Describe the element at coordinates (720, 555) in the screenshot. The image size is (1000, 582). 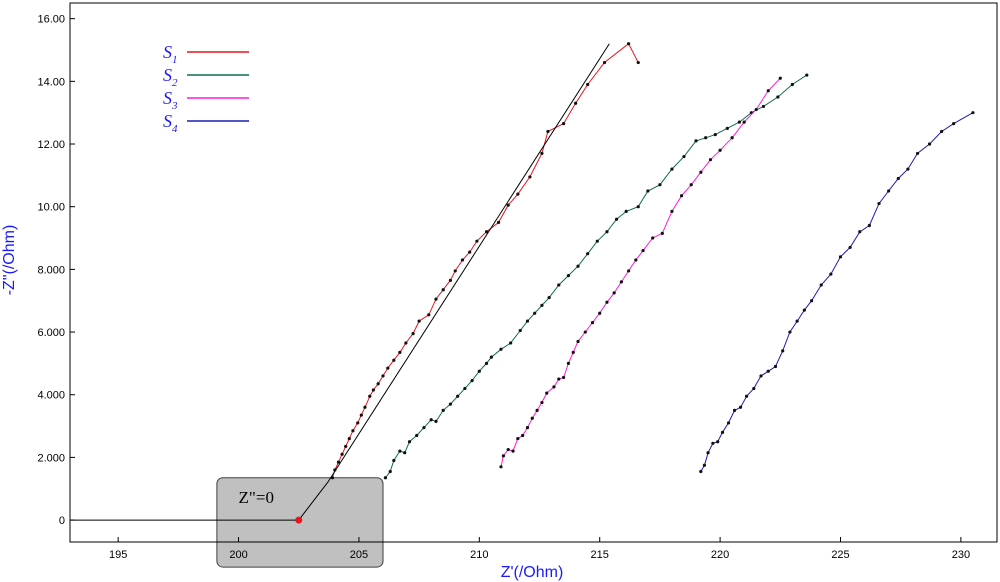
I see `x-tick-label: 220` at that location.